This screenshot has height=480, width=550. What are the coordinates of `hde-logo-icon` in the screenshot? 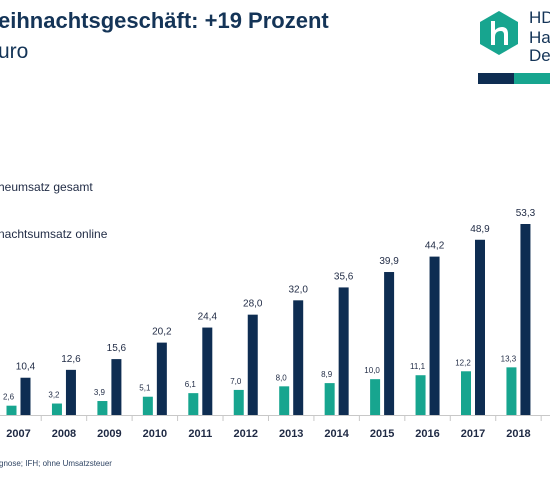 It's located at (499, 33).